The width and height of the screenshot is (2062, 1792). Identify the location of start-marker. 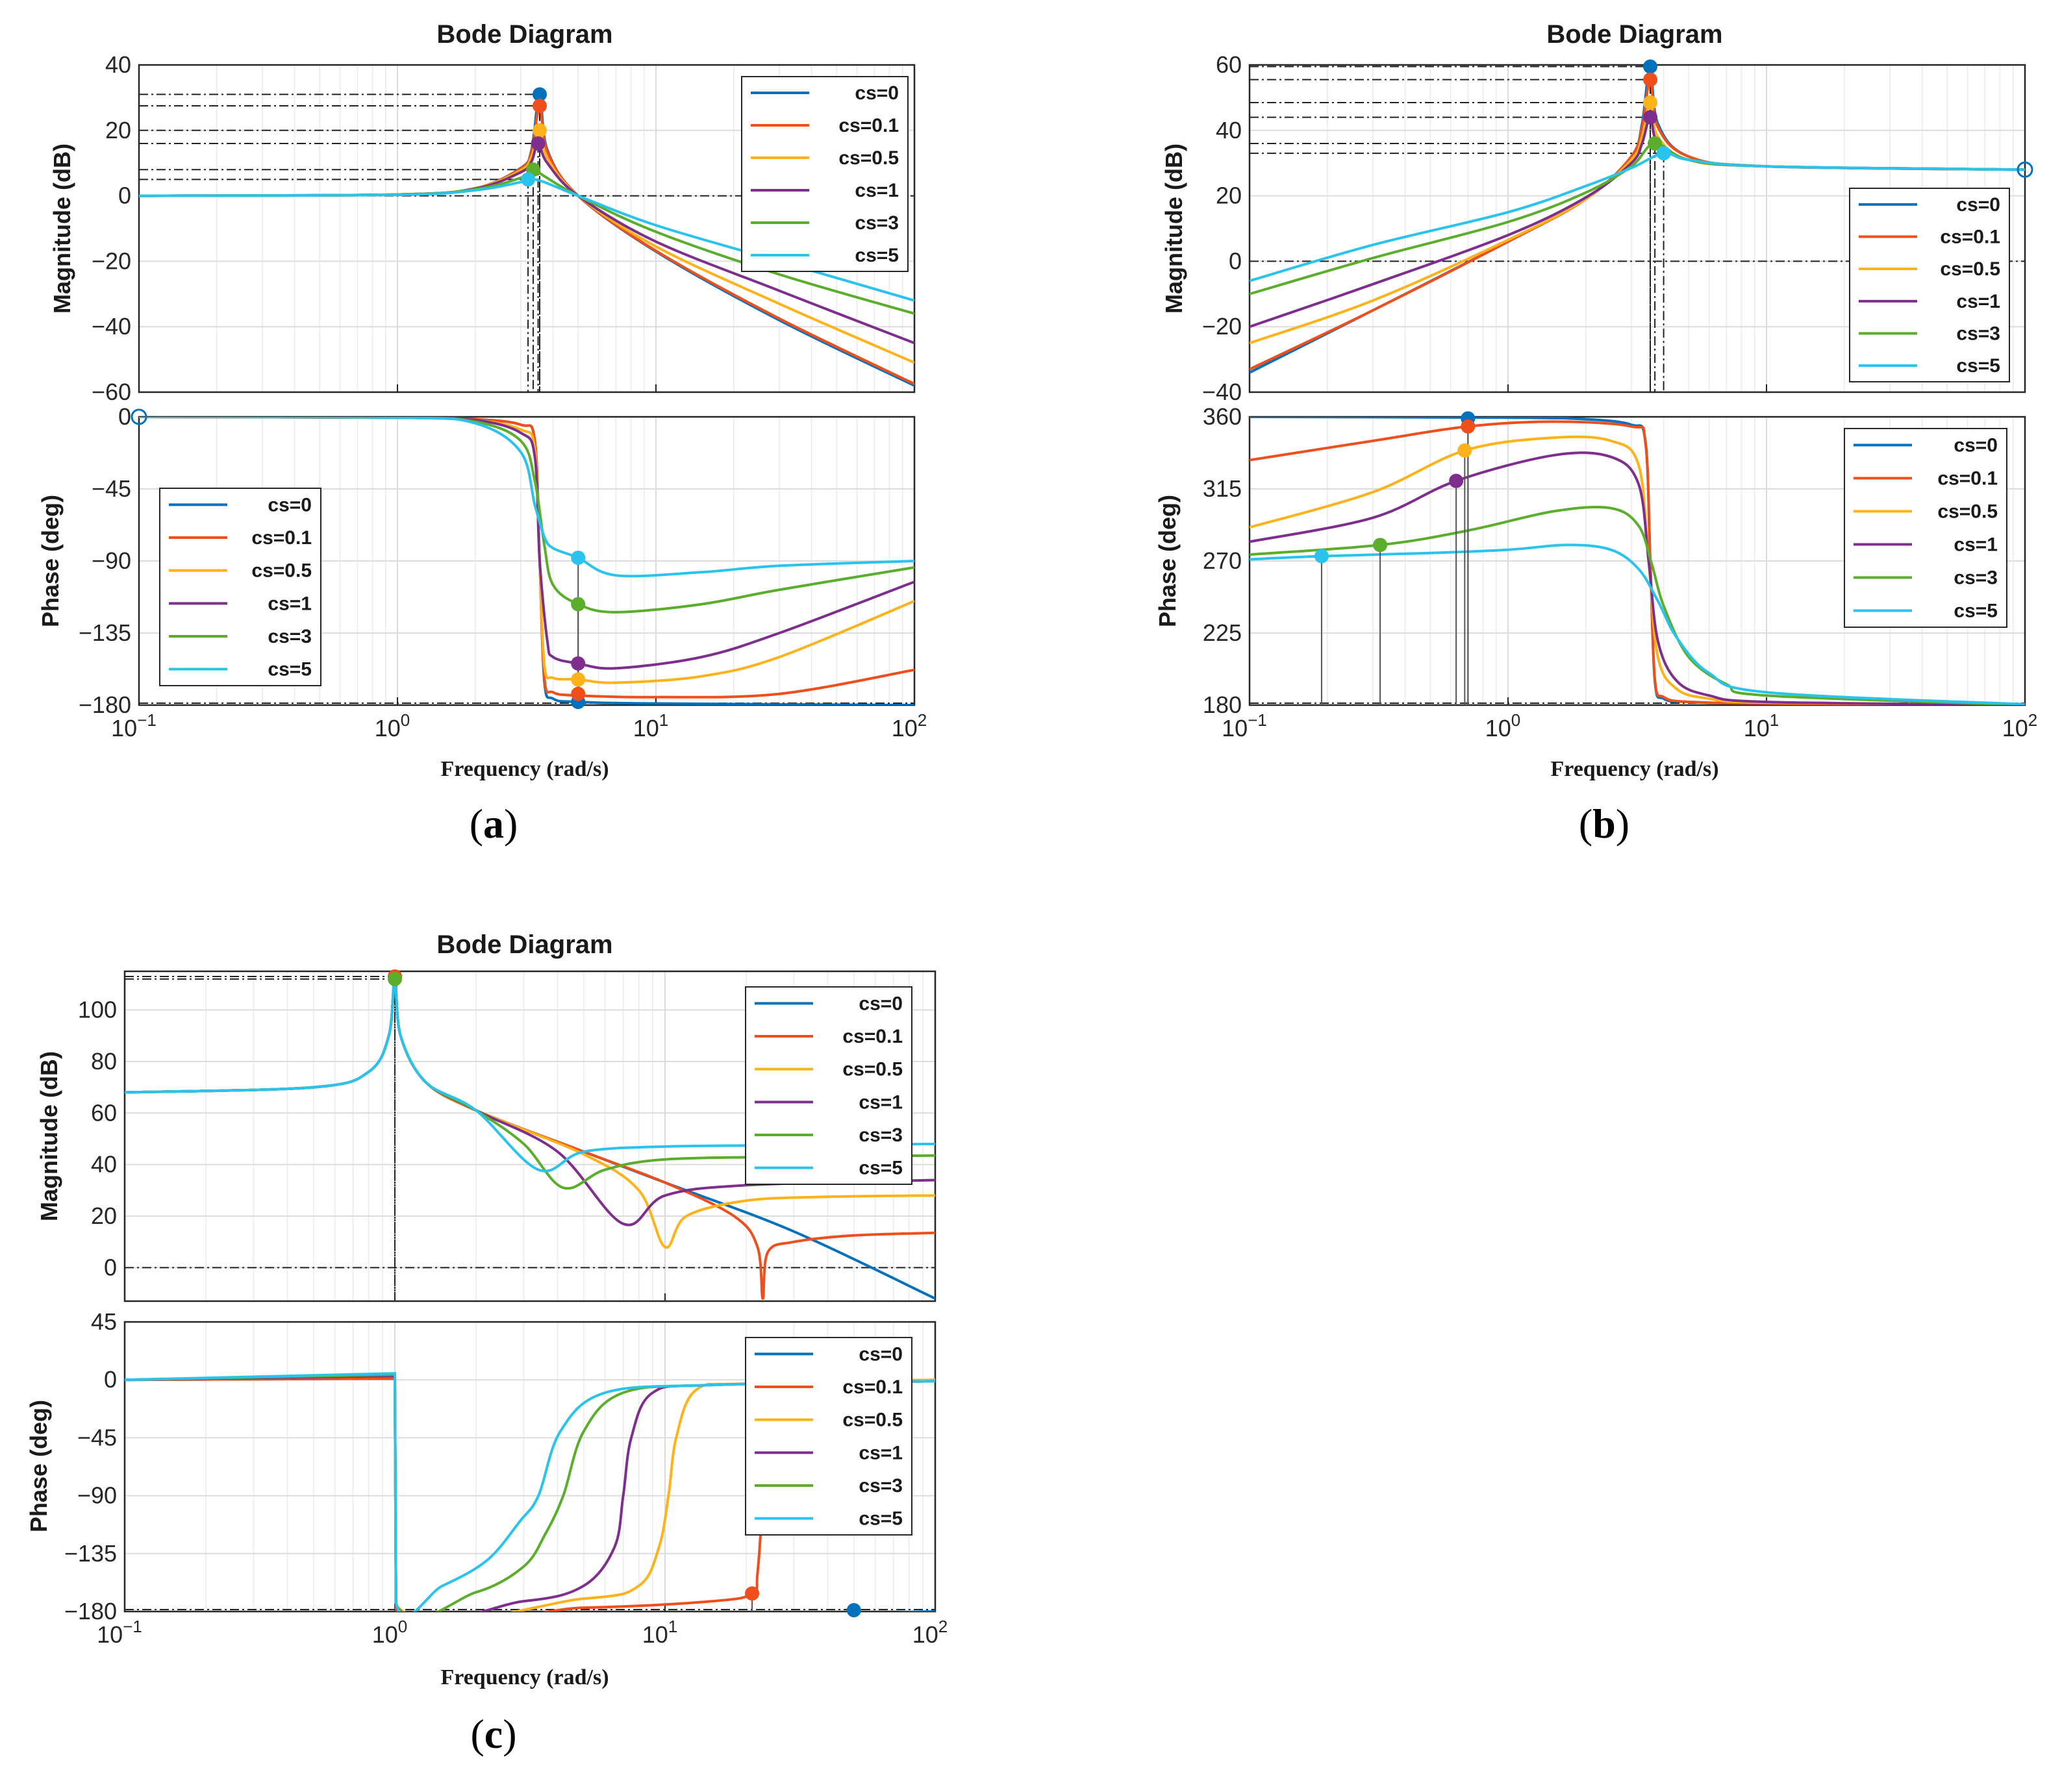
(139, 416).